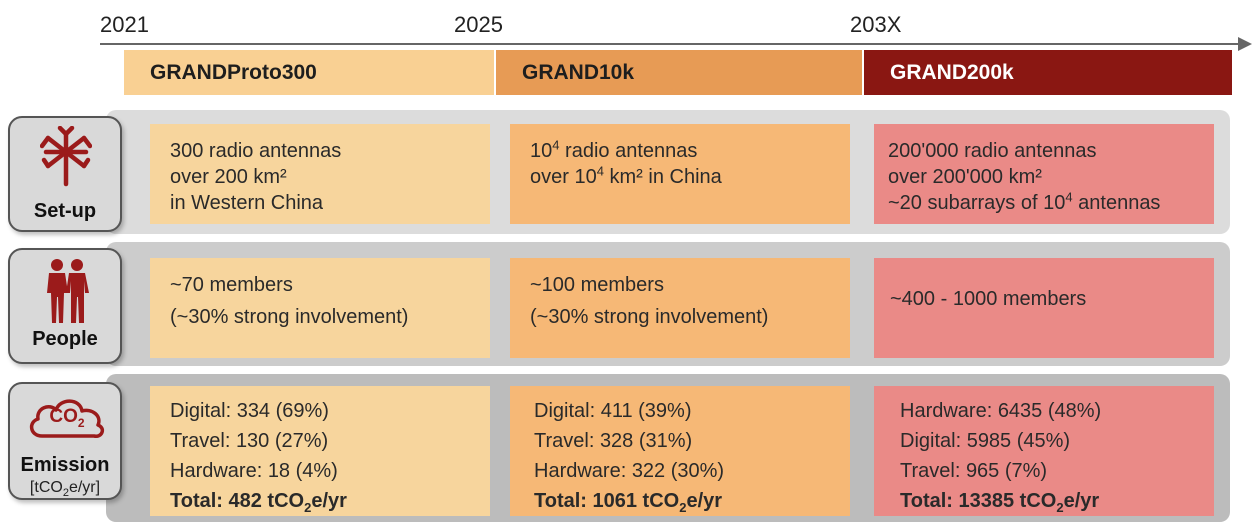 The height and width of the screenshot is (526, 1253). I want to click on radio-antenna-icon, so click(66, 156).